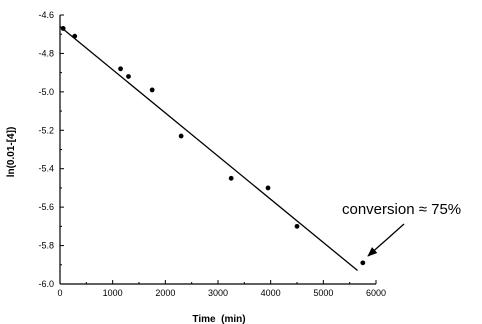 This screenshot has width=482, height=324. I want to click on x-tick-label: 2000, so click(165, 293).